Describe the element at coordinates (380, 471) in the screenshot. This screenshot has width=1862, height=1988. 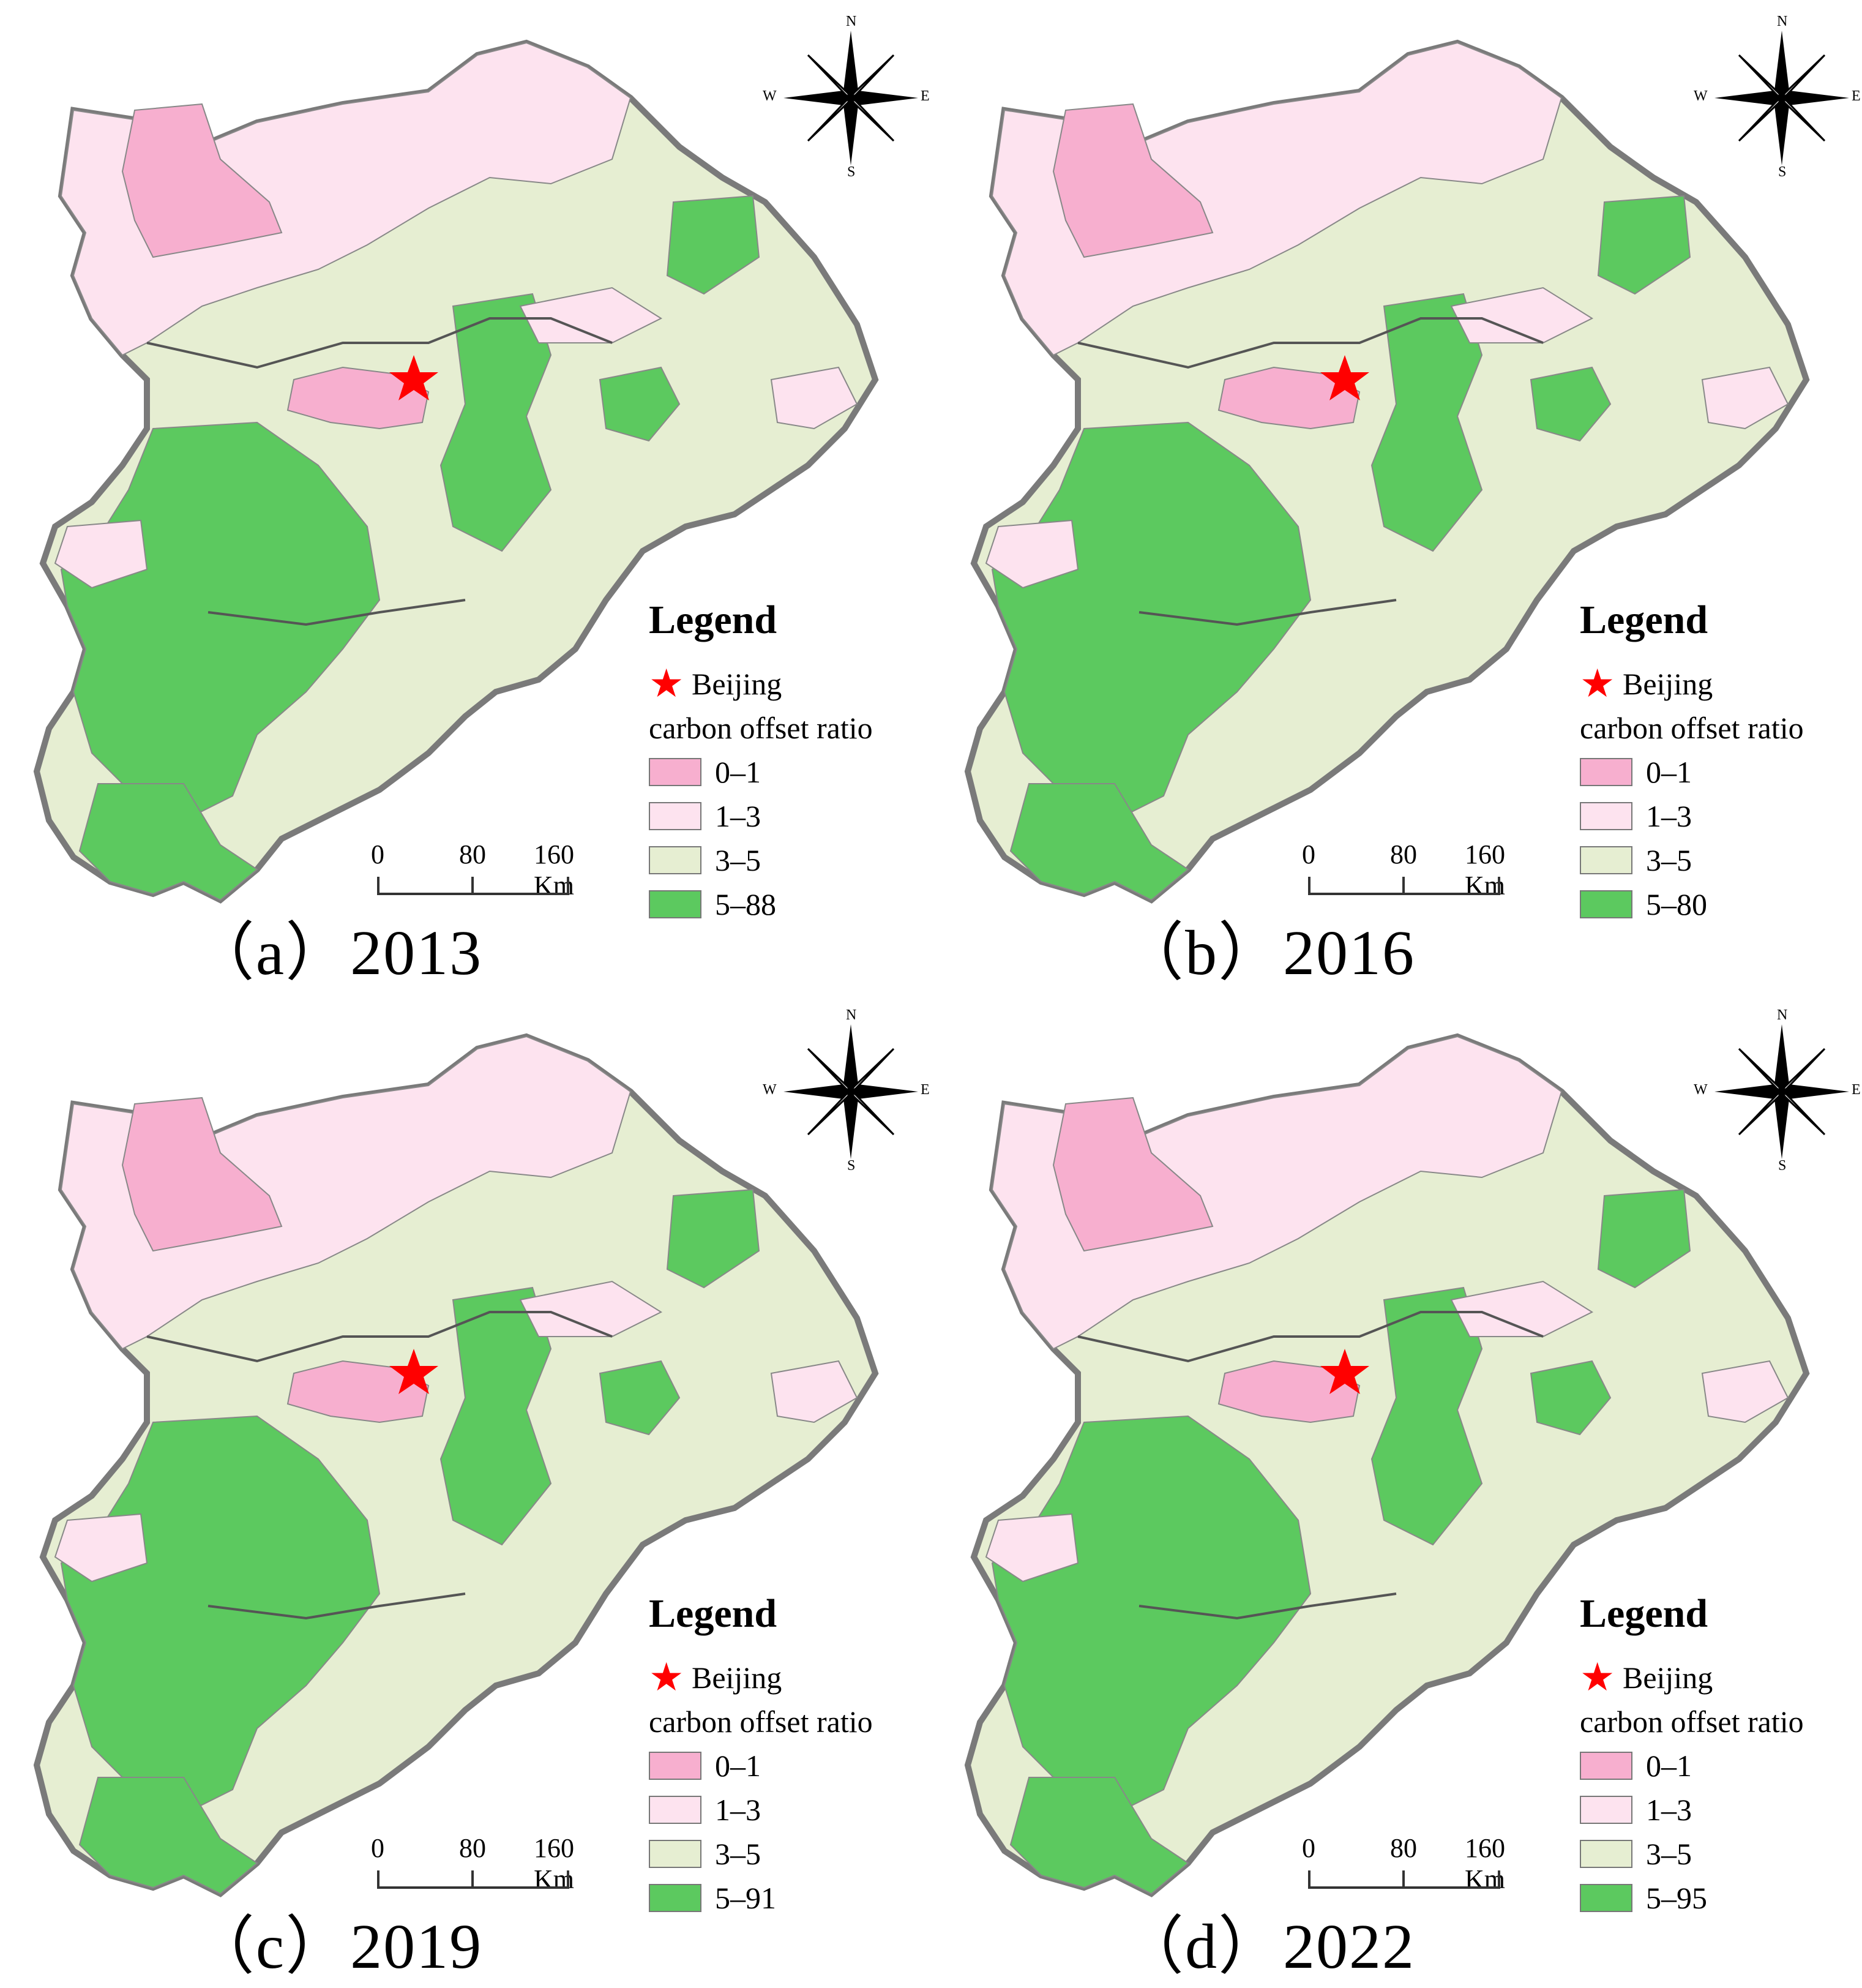
I see `boundary-line` at that location.